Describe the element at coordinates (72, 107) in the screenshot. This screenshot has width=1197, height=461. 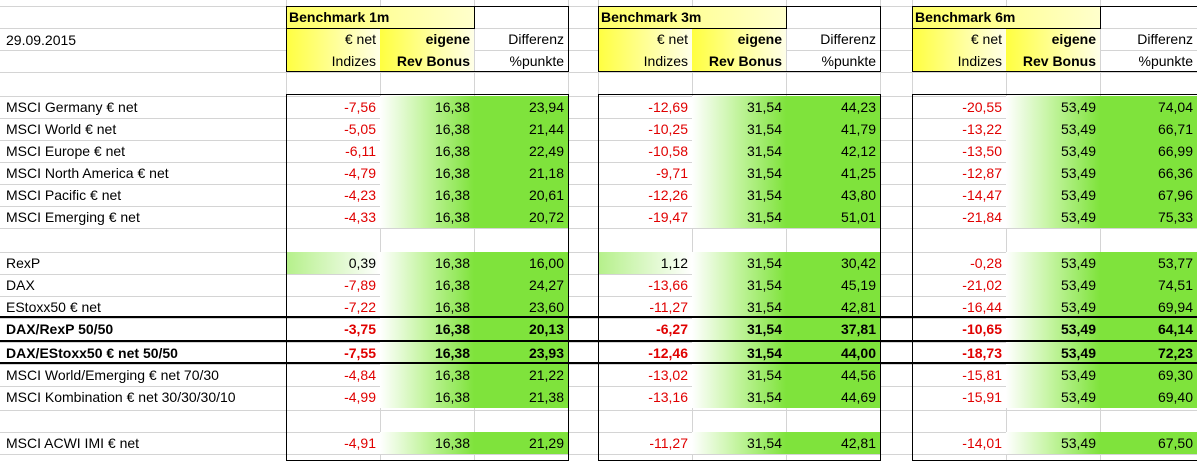
I see `row-label: MSCI Germany € net` at that location.